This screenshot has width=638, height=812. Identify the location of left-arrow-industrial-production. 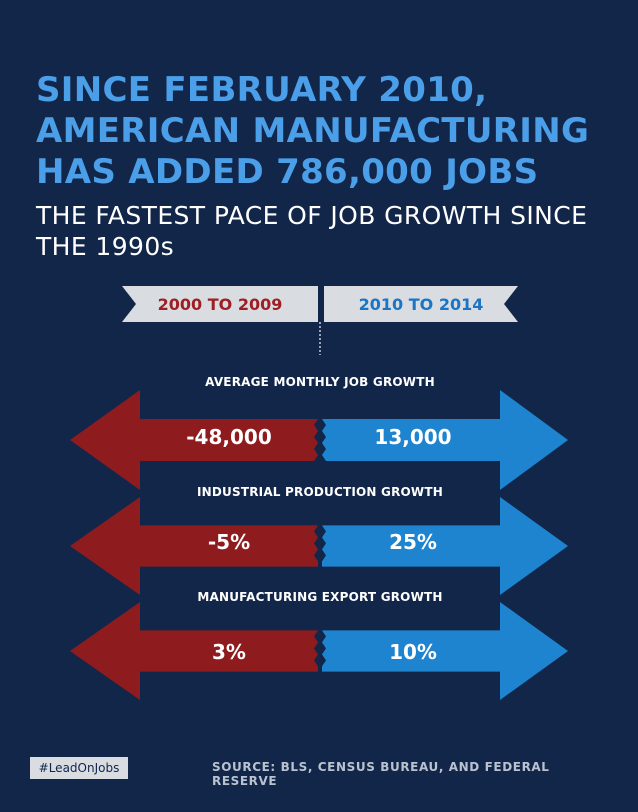
(194, 546).